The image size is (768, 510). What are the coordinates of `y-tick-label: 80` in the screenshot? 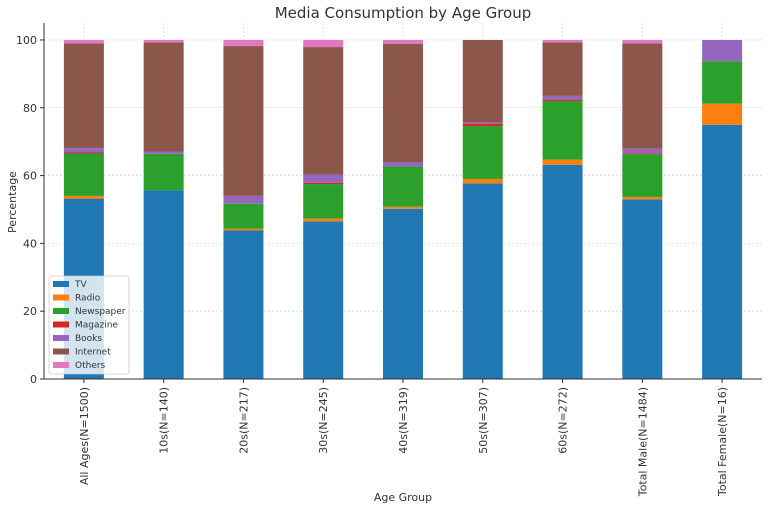 It's located at (30, 108).